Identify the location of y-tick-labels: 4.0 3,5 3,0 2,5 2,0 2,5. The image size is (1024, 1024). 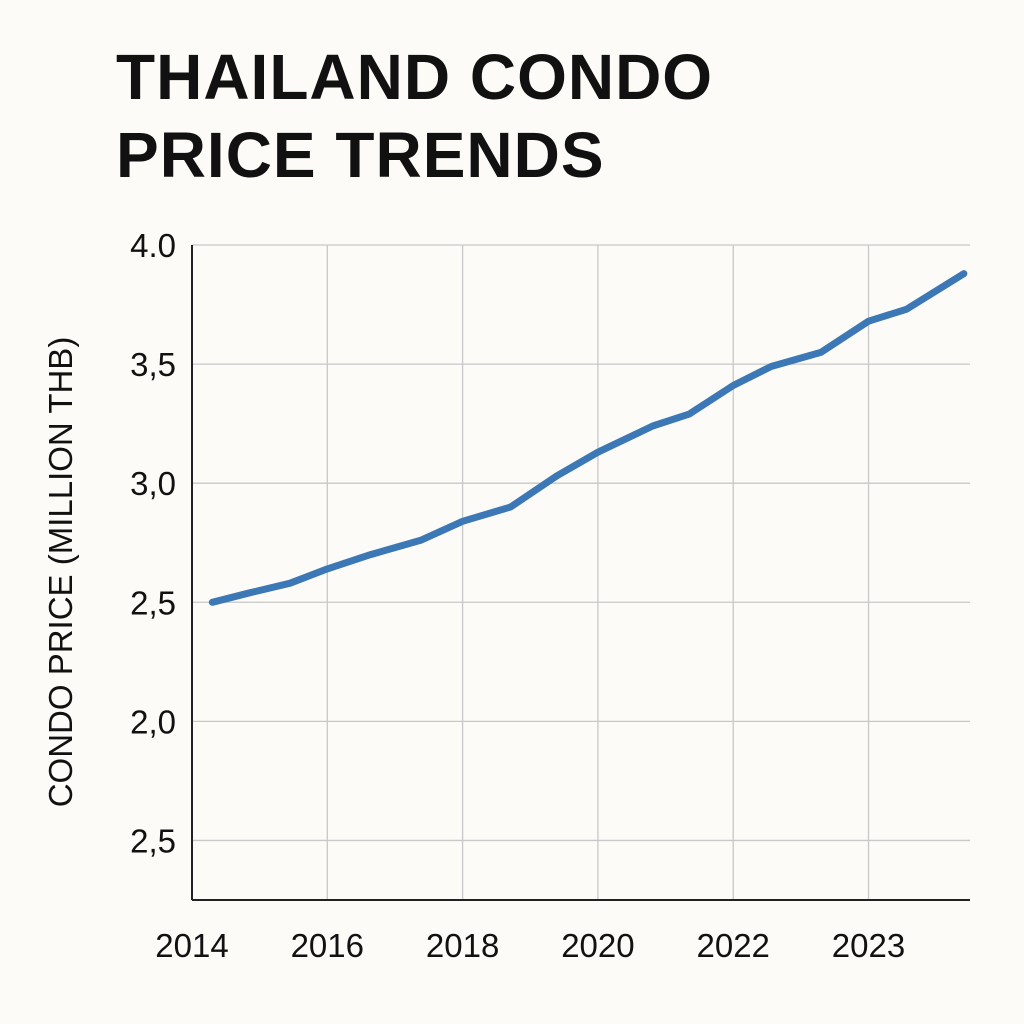
(153, 543).